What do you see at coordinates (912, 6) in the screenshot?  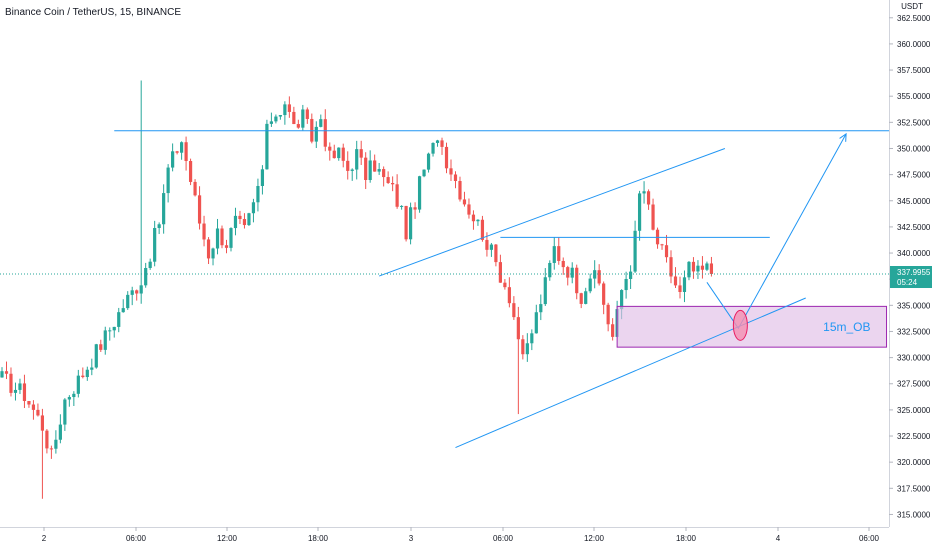 I see `price-axis-currency: USDT` at bounding box center [912, 6].